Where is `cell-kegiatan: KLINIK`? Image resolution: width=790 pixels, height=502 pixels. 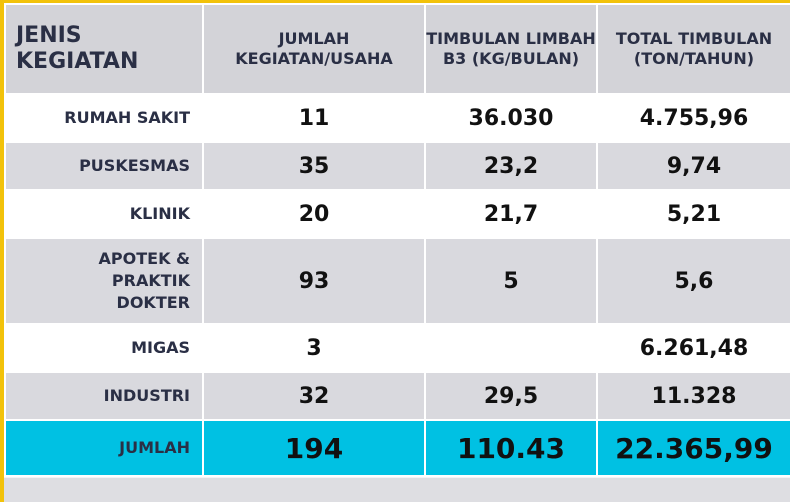 cell-kegiatan: KLINIK is located at coordinates (104, 214).